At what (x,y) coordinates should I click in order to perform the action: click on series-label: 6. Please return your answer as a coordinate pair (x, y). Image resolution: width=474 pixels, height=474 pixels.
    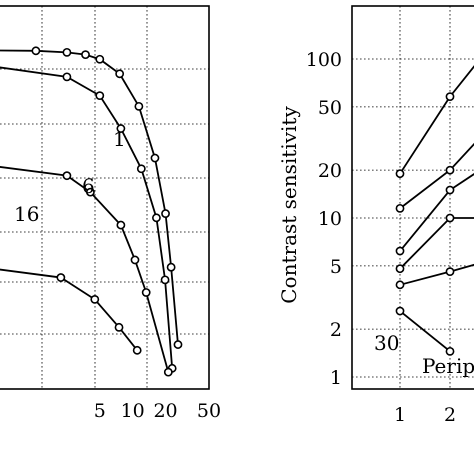
    Looking at the image, I should click on (88, 186).